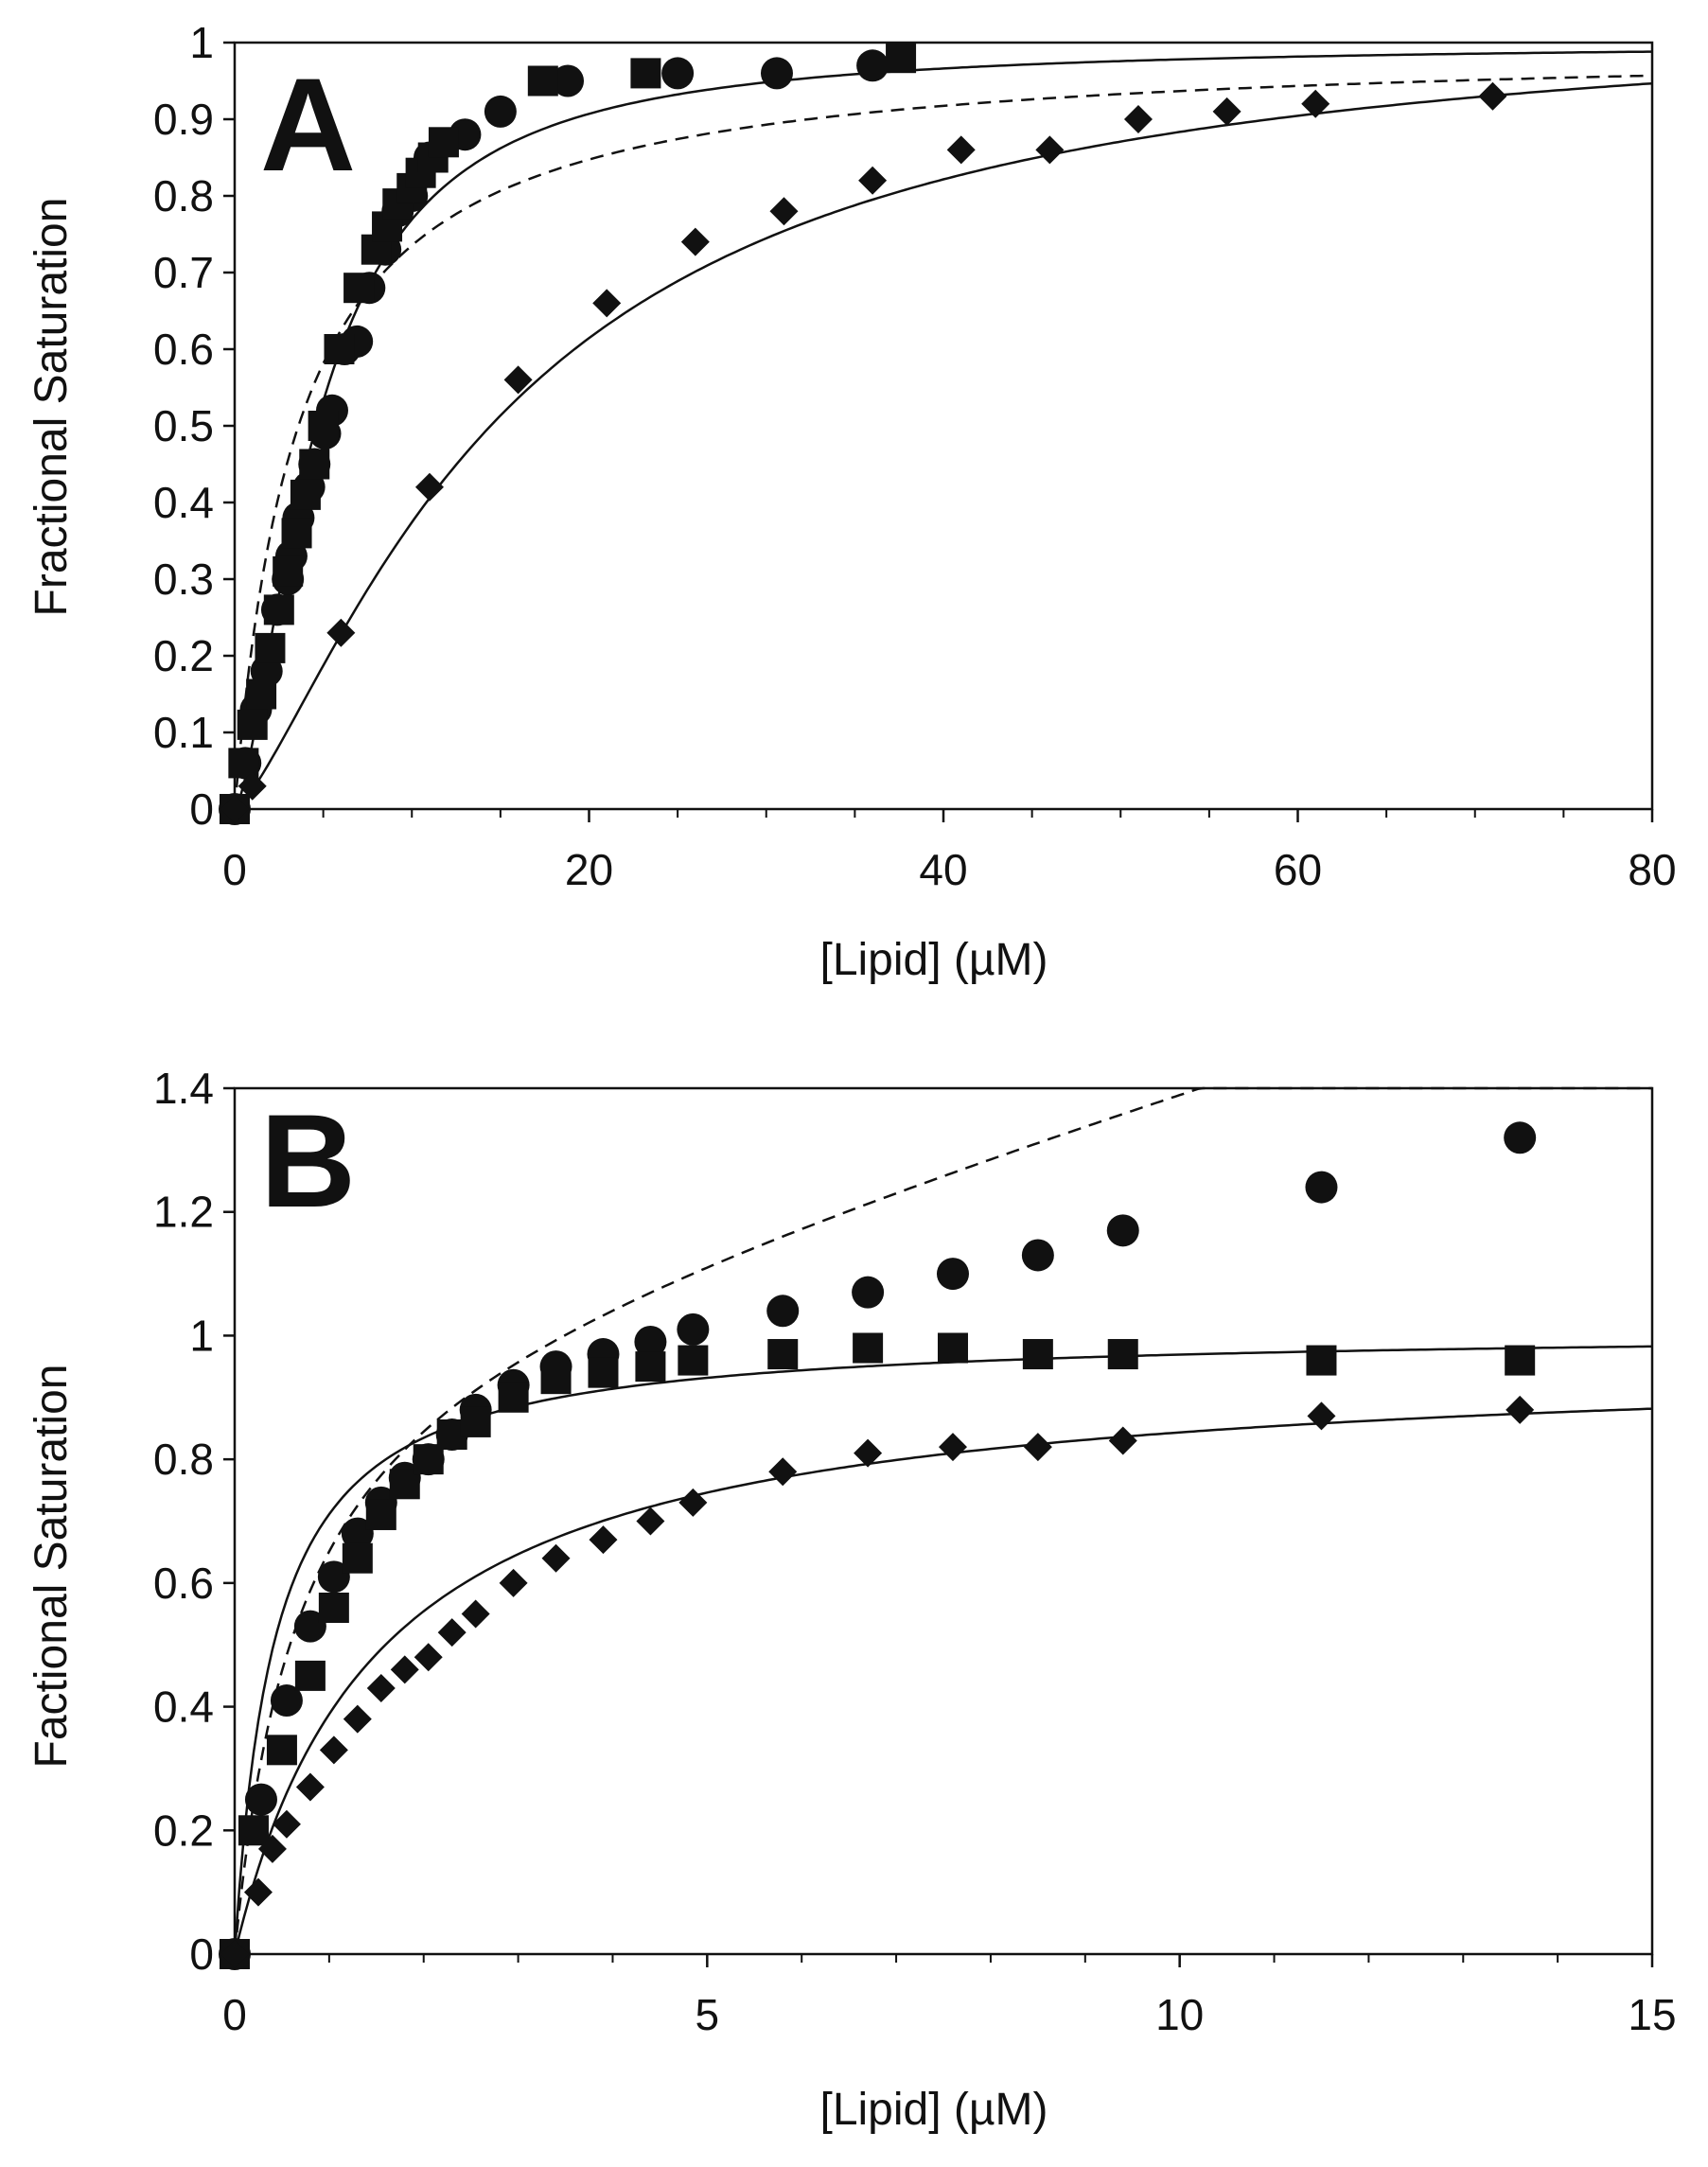 The width and height of the screenshot is (1708, 2167). I want to click on panel-a-y-tick-label: 0, so click(201, 809).